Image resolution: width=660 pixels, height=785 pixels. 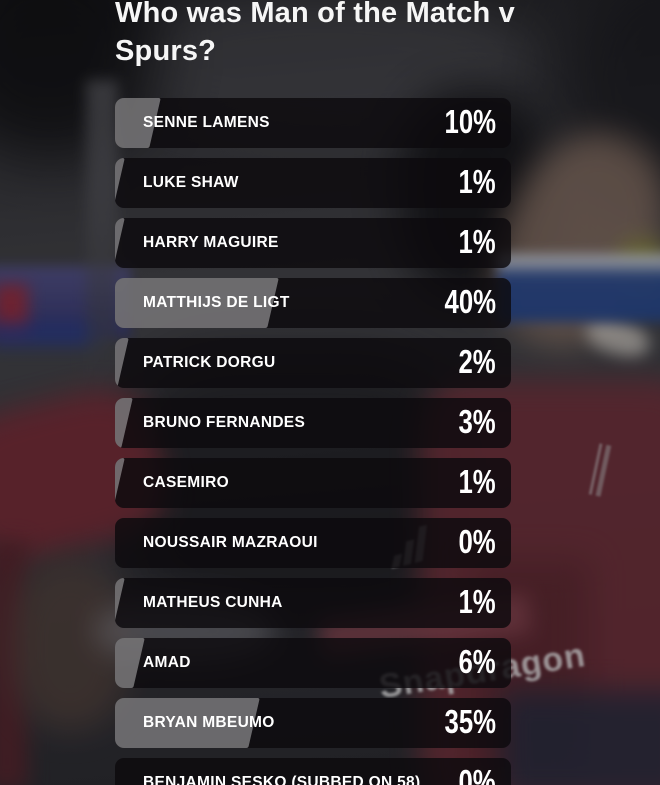 I want to click on poll-option-row: LUKE SHAW 1%, so click(x=313, y=183).